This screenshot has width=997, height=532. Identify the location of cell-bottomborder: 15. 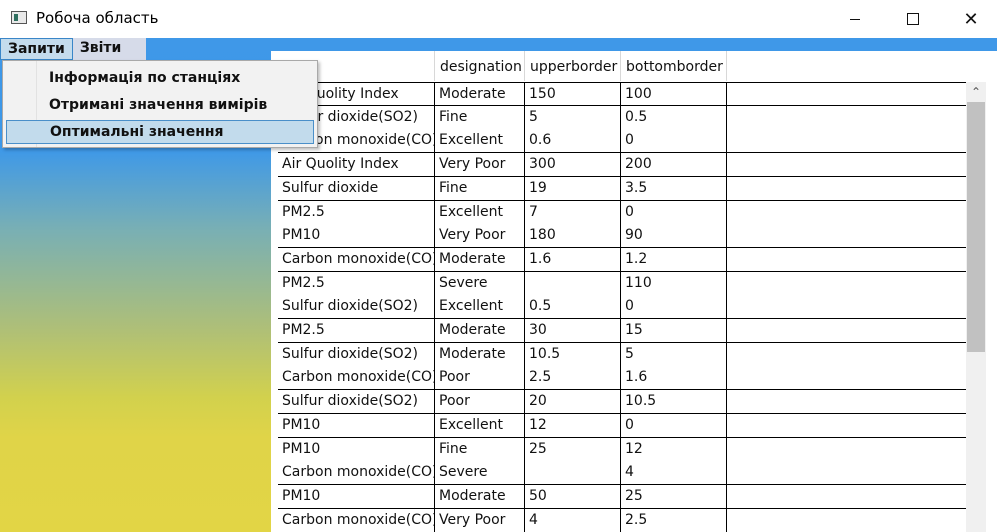
(674, 331).